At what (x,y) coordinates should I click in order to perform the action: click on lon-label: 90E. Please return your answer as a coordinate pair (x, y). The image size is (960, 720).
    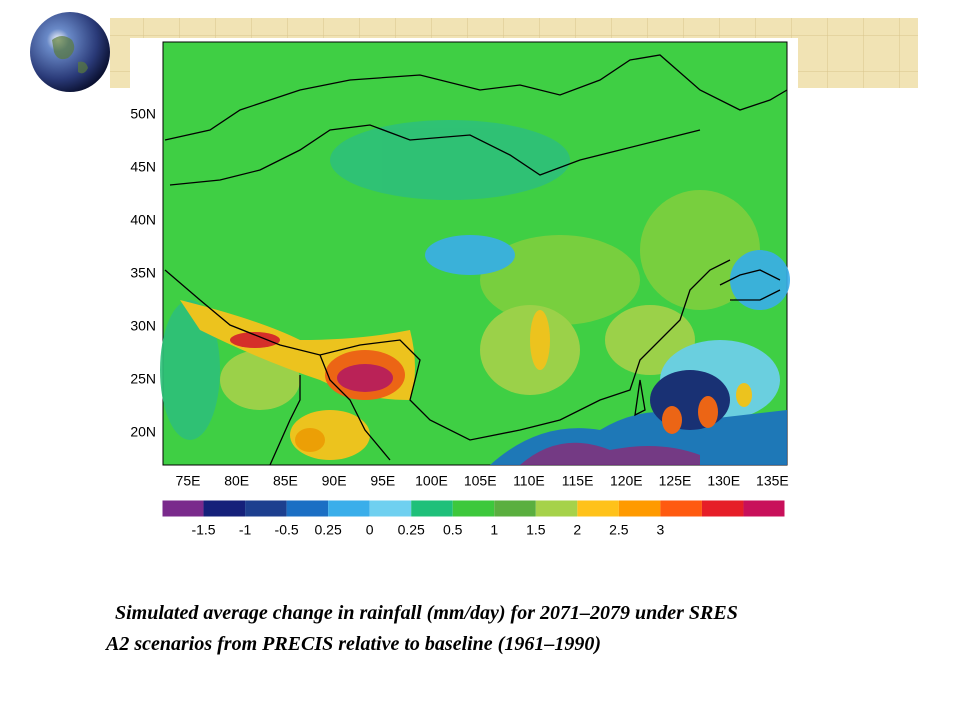
    Looking at the image, I should click on (334, 481).